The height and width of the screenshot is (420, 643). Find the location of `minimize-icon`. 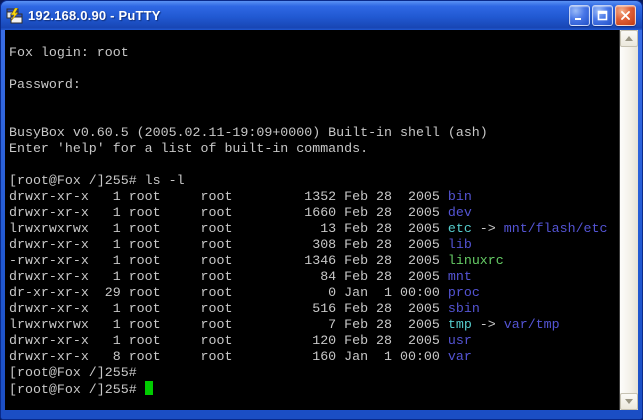

minimize-icon is located at coordinates (578, 19).